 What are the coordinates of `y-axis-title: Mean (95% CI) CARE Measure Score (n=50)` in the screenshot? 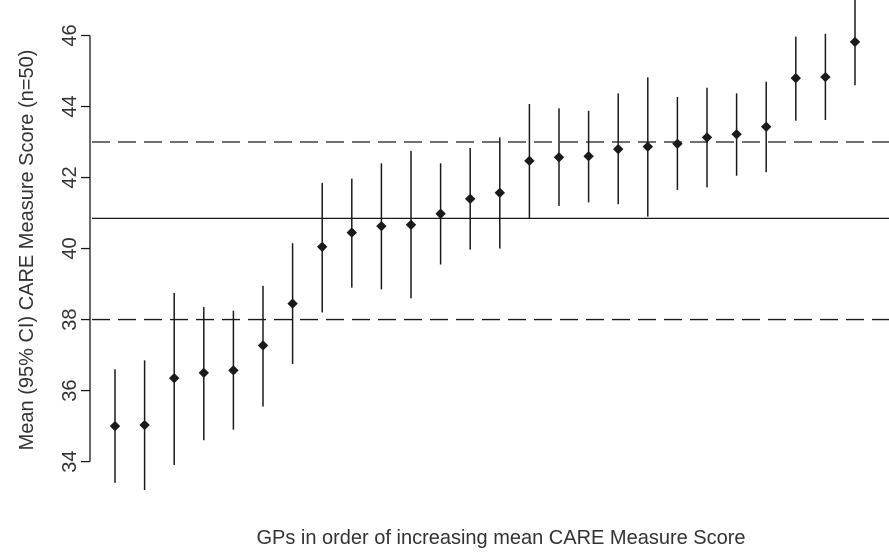 It's located at (27, 250).